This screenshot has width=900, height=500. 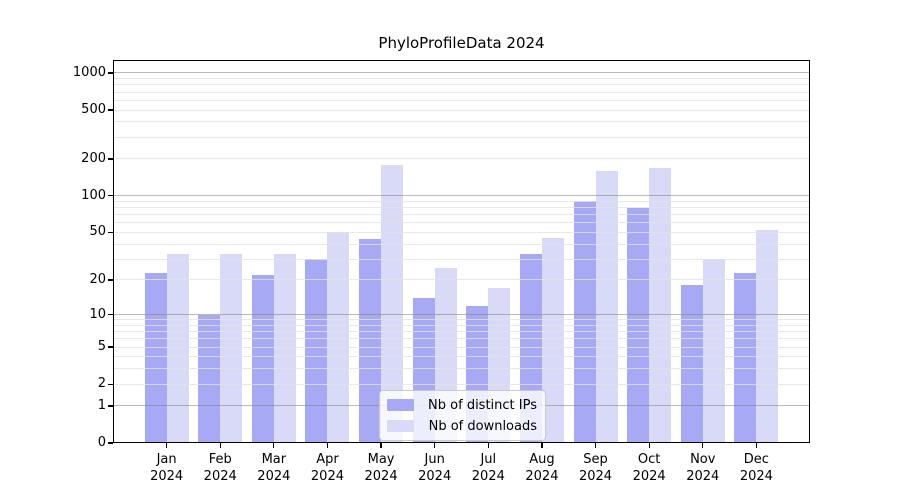 What do you see at coordinates (284, 348) in the screenshot?
I see `bar-downloads-mar` at bounding box center [284, 348].